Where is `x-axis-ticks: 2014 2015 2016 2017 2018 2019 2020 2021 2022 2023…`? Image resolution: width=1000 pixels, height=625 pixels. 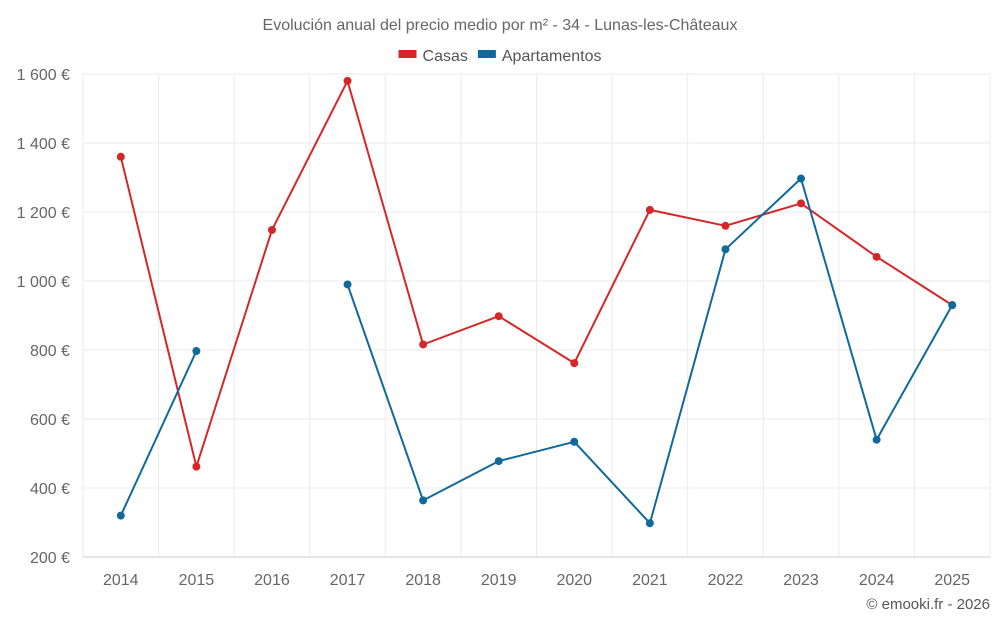
x-axis-ticks: 2014 2015 2016 2017 2018 2019 2020 2021 2022 2023… is located at coordinates (536, 580).